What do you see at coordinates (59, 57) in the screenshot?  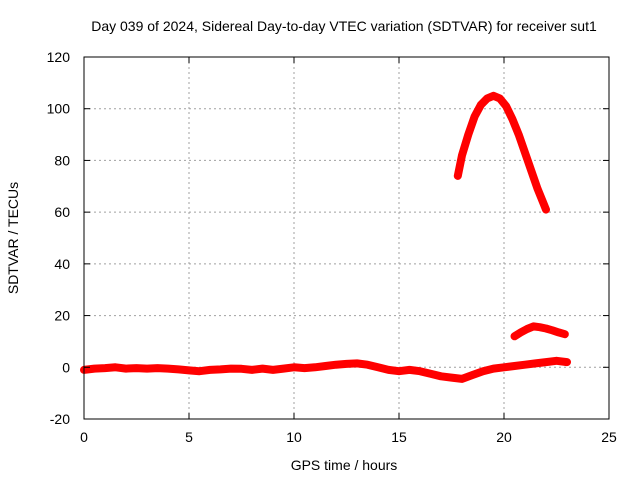 I see `y-tick-label: 120` at bounding box center [59, 57].